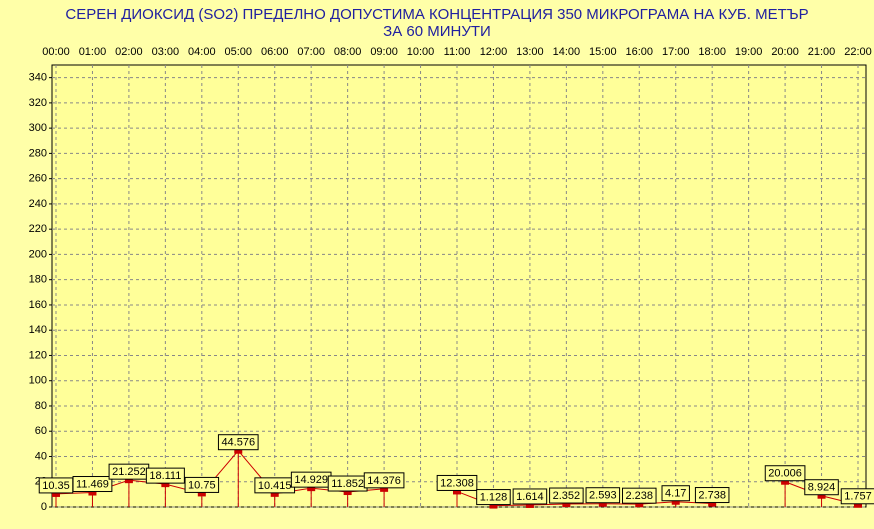 This screenshot has width=874, height=529. I want to click on y-tick-label: 120, so click(38, 355).